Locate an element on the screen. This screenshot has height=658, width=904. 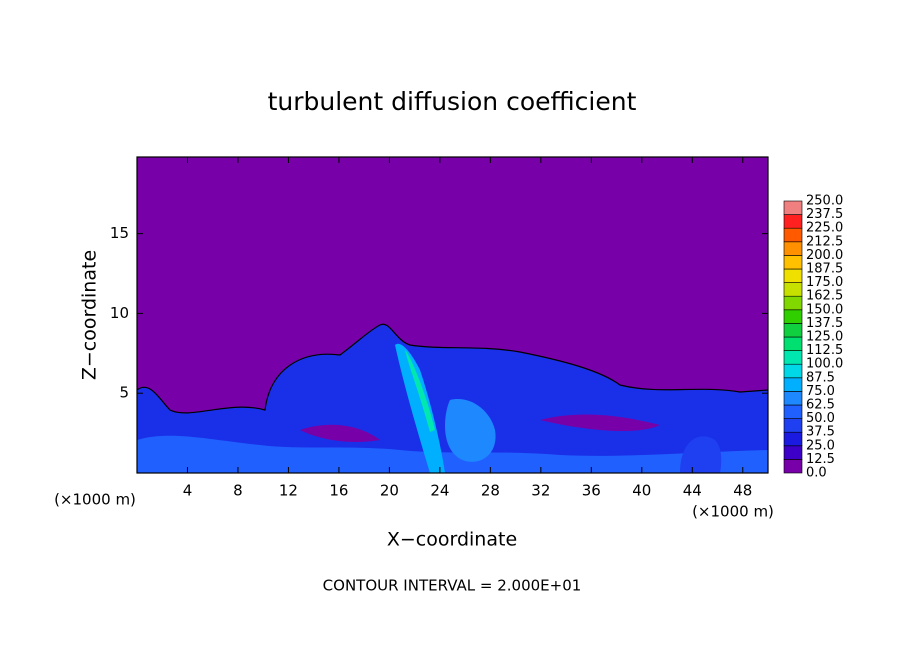
x-tick-label: 16 is located at coordinates (338, 491).